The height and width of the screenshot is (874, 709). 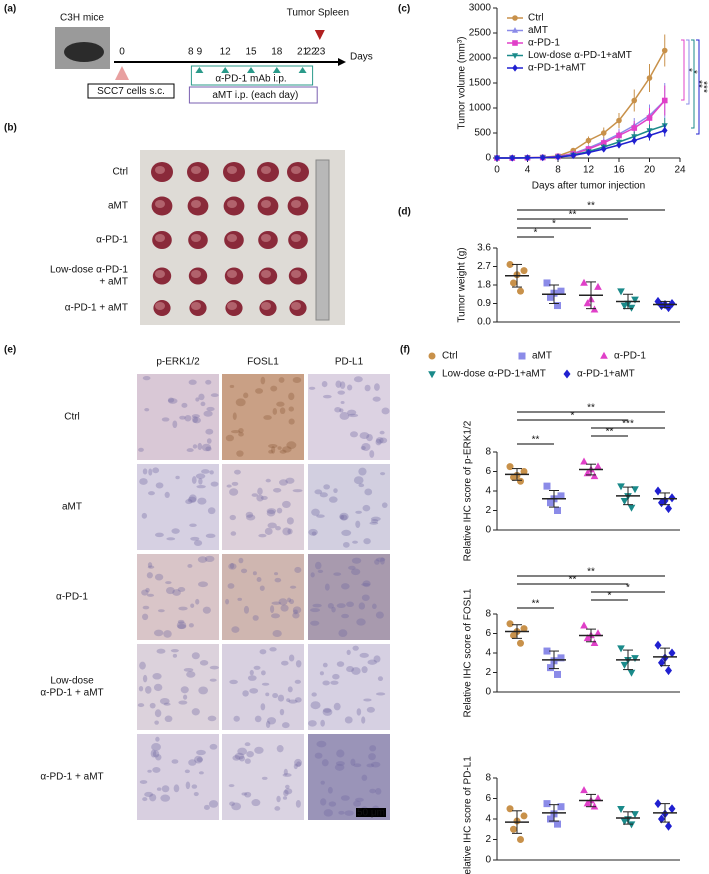 What do you see at coordinates (322, 240) in the screenshot?
I see `ruler` at bounding box center [322, 240].